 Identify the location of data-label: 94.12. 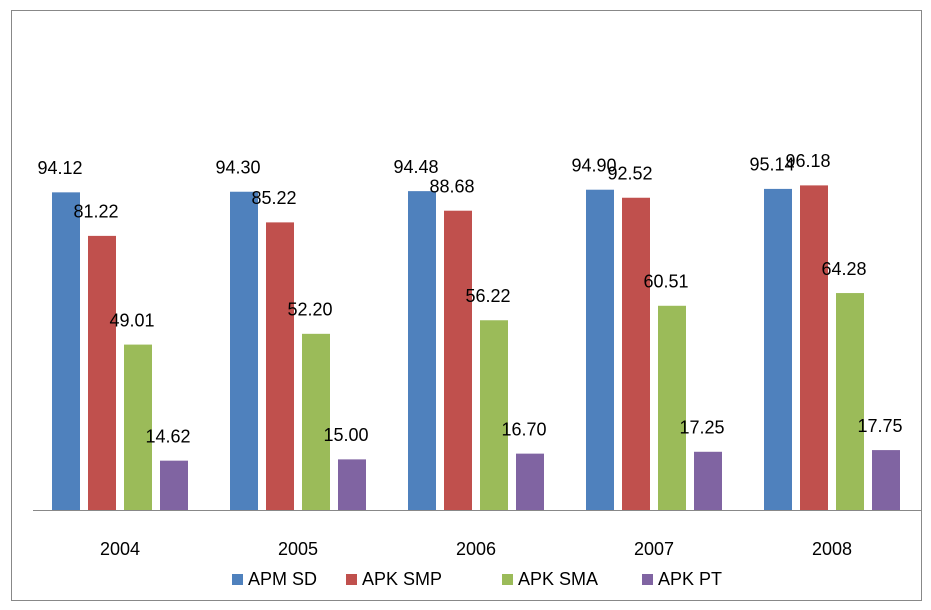
(59, 168).